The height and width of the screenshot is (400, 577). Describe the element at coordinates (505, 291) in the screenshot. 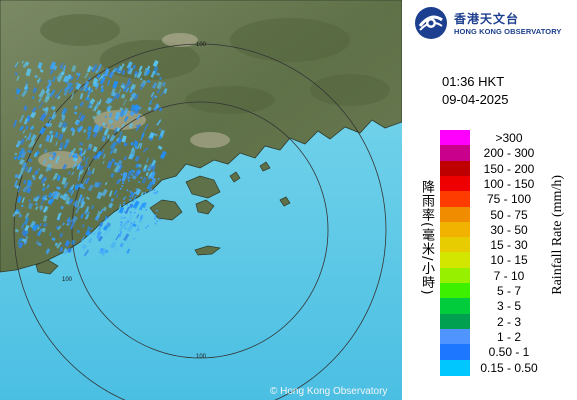

I see `legend-row: 5 - 7` at that location.